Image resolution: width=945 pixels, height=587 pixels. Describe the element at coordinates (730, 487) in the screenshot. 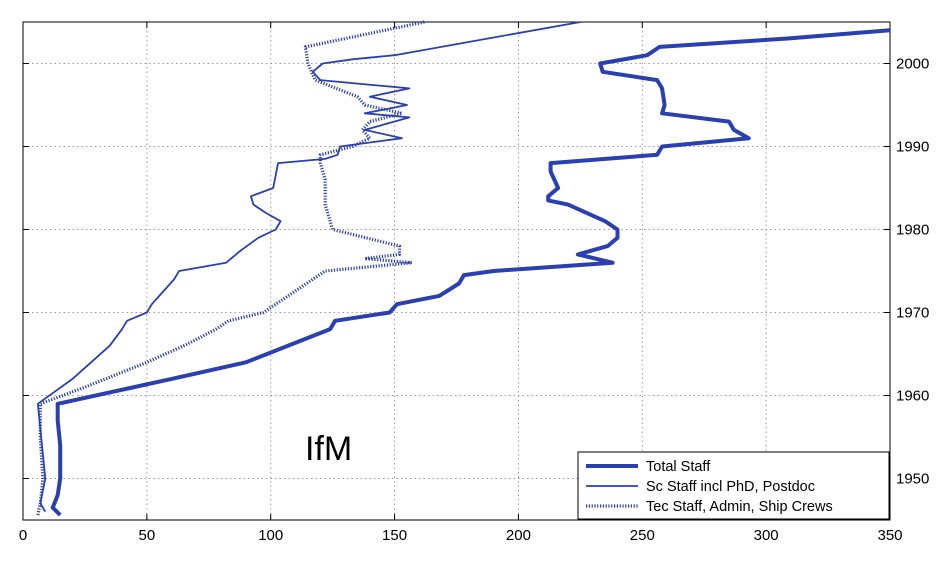

I see `legend-label-2: Sc Staff incl PhD, Postdoc` at that location.